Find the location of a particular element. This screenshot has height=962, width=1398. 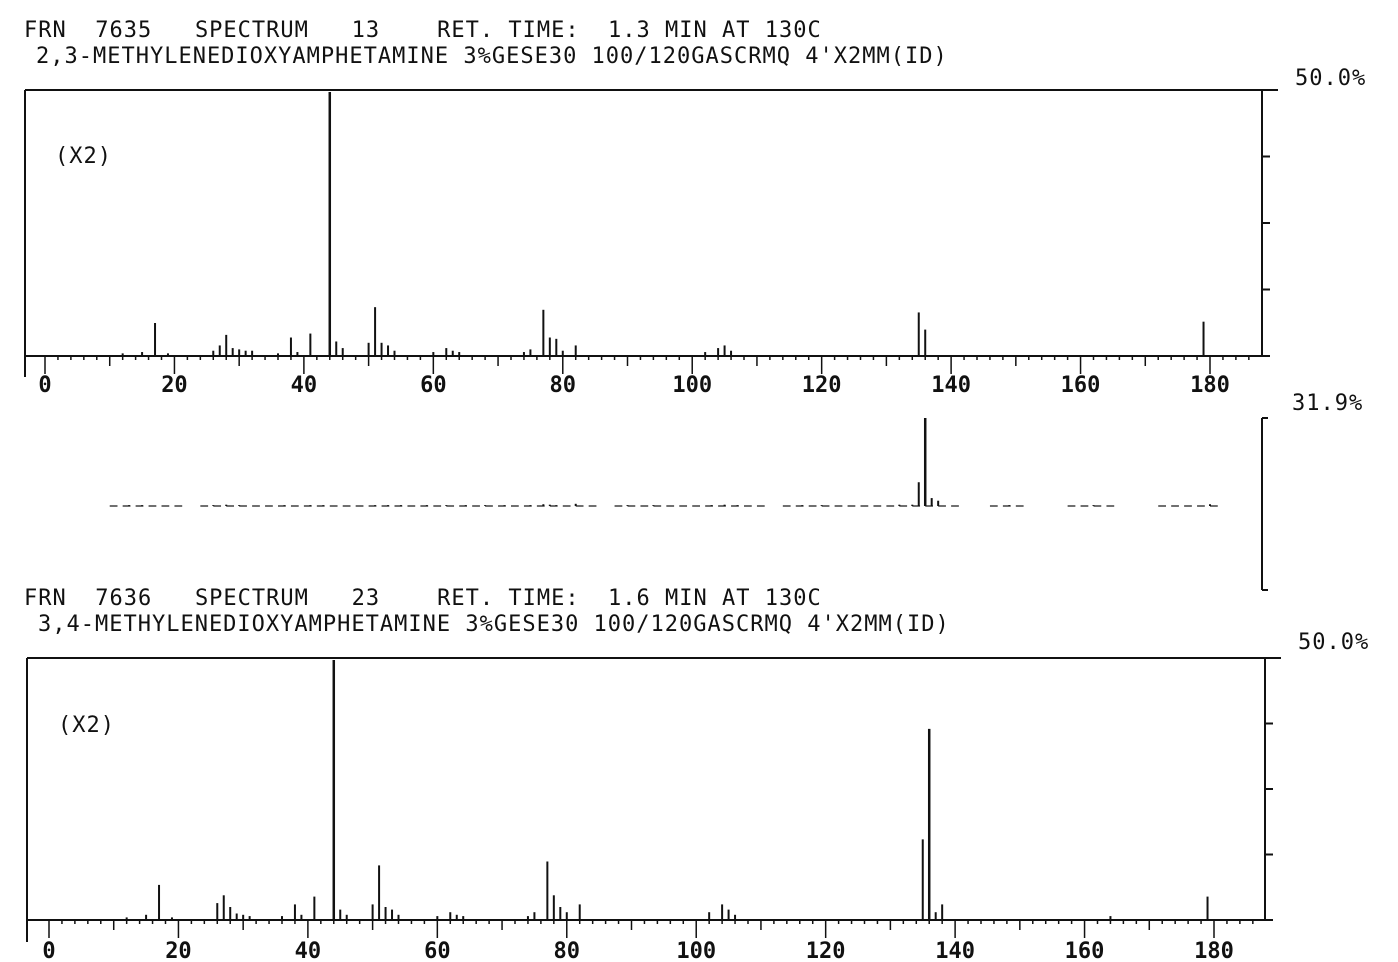

spectrum-1-x-ticks: 0 20 40 60 80 100 120 140 160 180 is located at coordinates (644, 377).